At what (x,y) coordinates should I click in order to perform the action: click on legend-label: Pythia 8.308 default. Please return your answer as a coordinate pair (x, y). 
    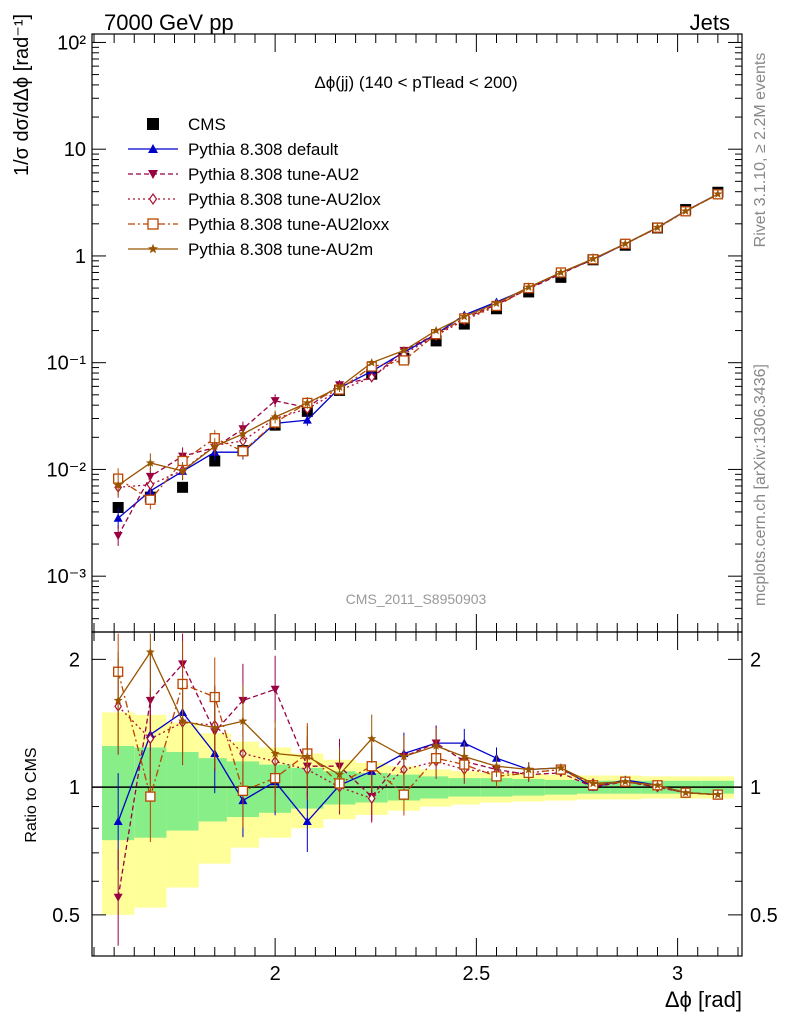
    Looking at the image, I should click on (263, 149).